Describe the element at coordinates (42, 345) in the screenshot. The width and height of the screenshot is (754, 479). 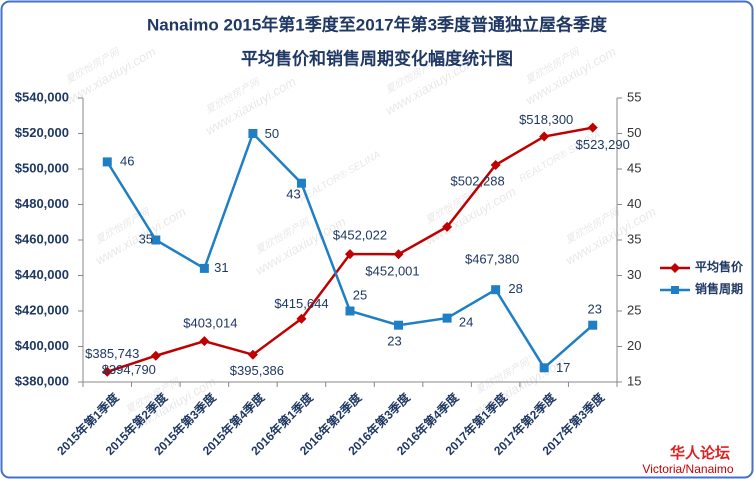
I see `y-tick-label: $400,000` at that location.